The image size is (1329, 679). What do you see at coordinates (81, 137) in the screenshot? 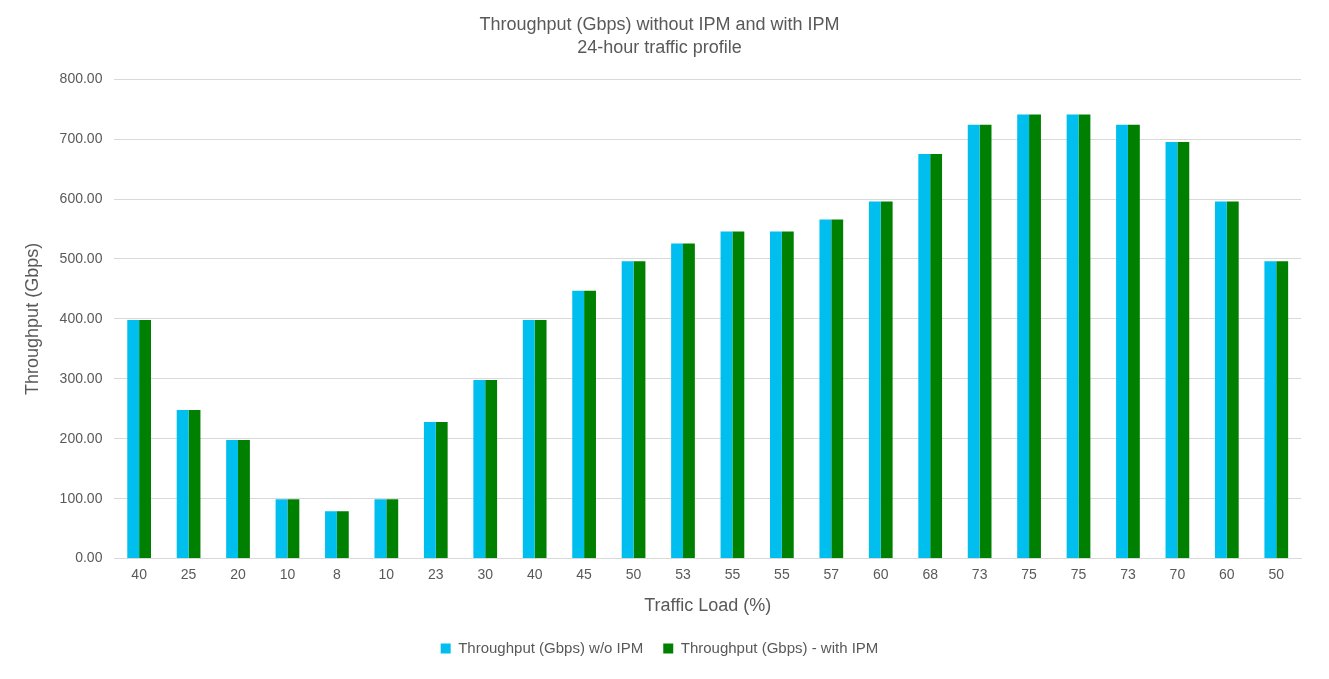
I see `y-tick-label: 700.00` at bounding box center [81, 137].